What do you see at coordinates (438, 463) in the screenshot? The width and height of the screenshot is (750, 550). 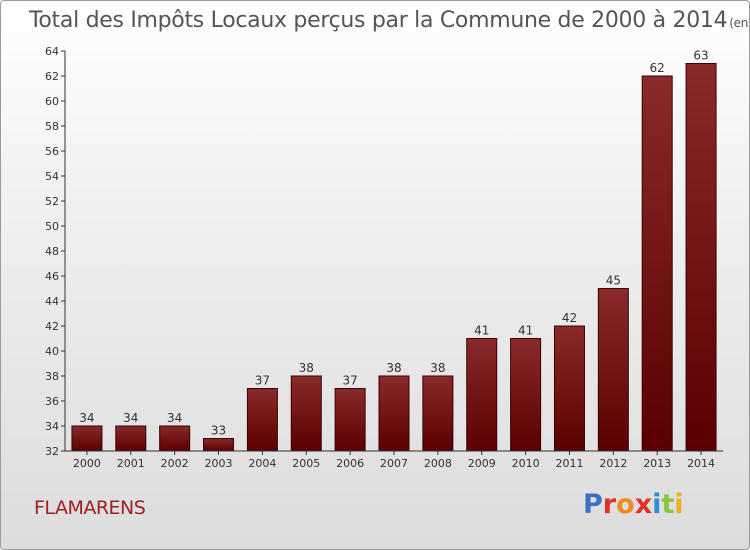 I see `x-tick-label: 2008` at bounding box center [438, 463].